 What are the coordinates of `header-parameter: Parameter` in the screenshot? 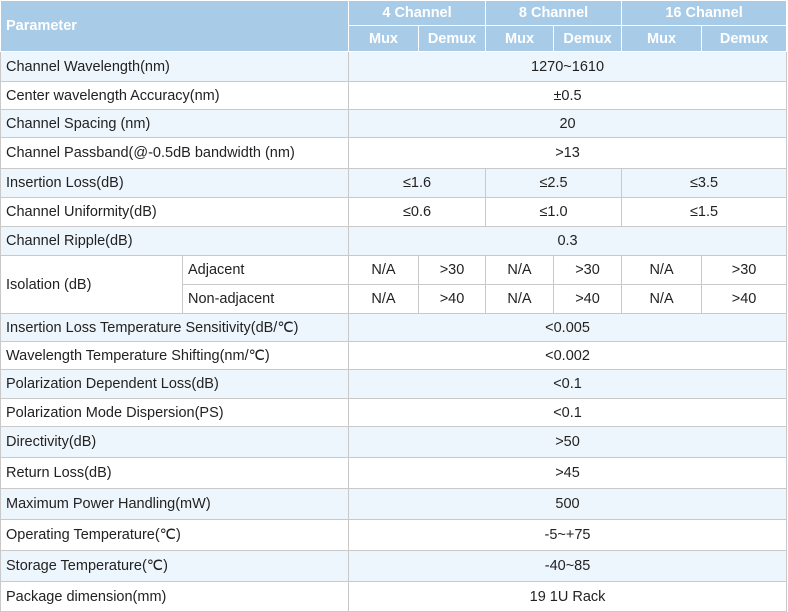 It's located at (174, 26).